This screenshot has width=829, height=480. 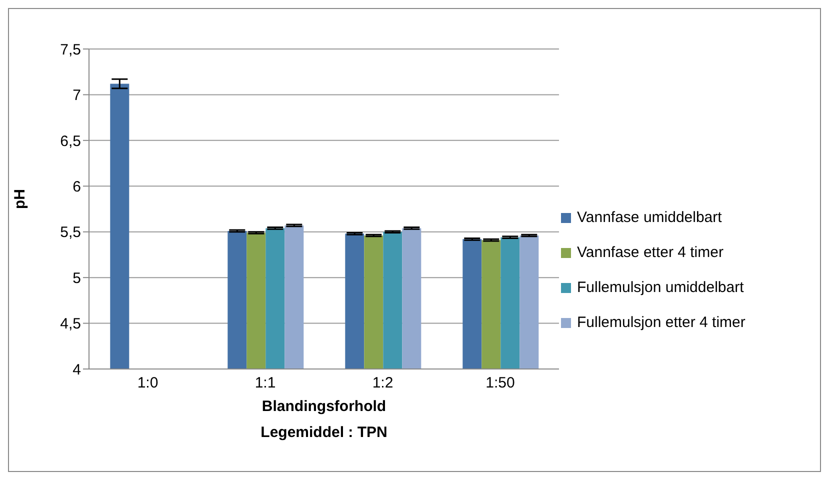 I want to click on y-tick-label: 5,5, so click(x=70, y=233).